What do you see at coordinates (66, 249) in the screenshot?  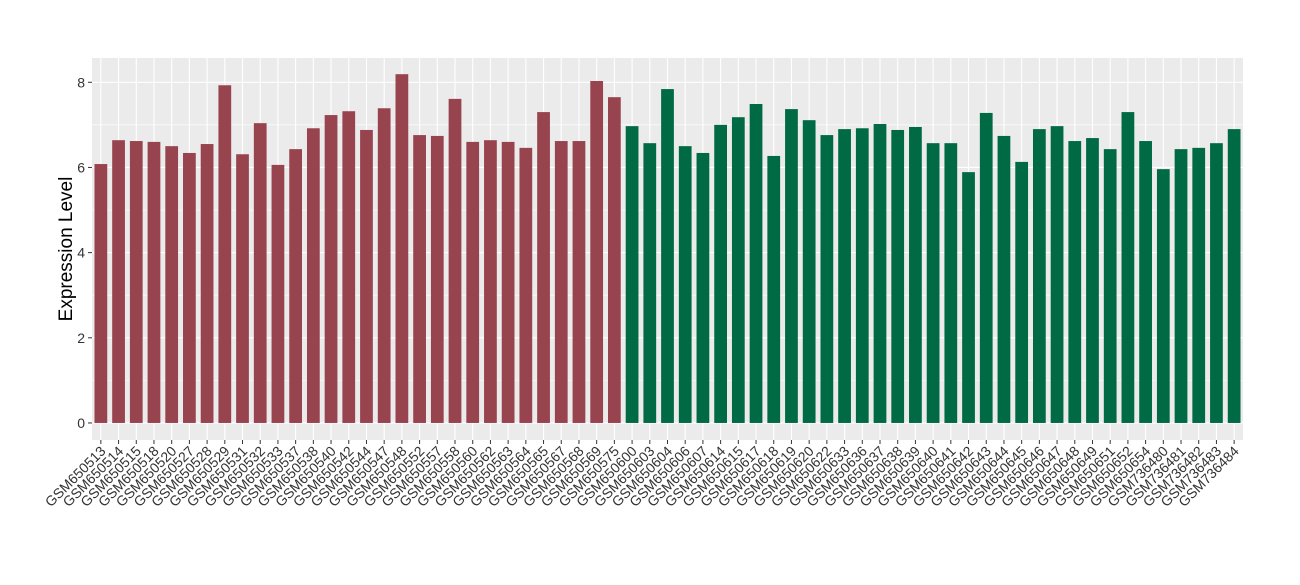 I see `y-axis-label: Expression Level` at bounding box center [66, 249].